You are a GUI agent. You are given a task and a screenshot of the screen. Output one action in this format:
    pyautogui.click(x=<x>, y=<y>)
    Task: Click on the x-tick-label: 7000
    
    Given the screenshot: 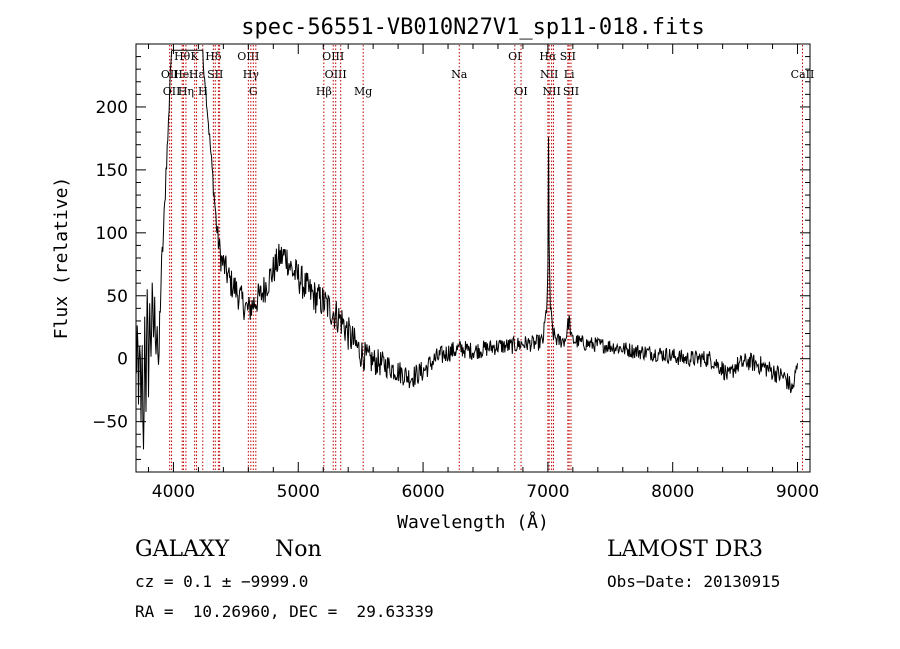 What is the action you would take?
    pyautogui.click(x=547, y=492)
    